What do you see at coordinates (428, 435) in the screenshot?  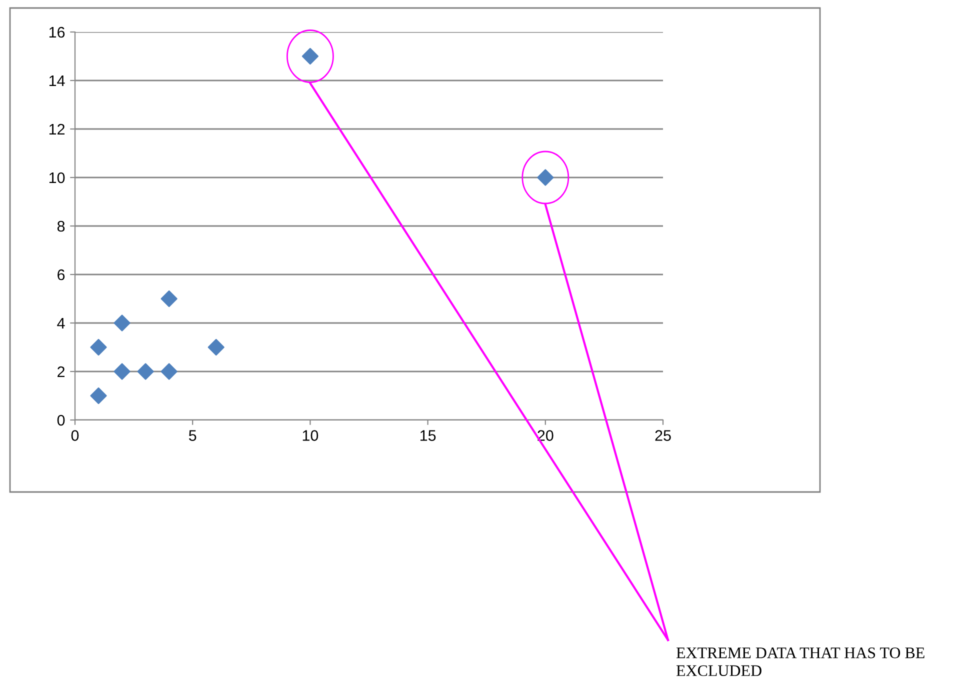 I see `x-tick-label: 15` at bounding box center [428, 435].